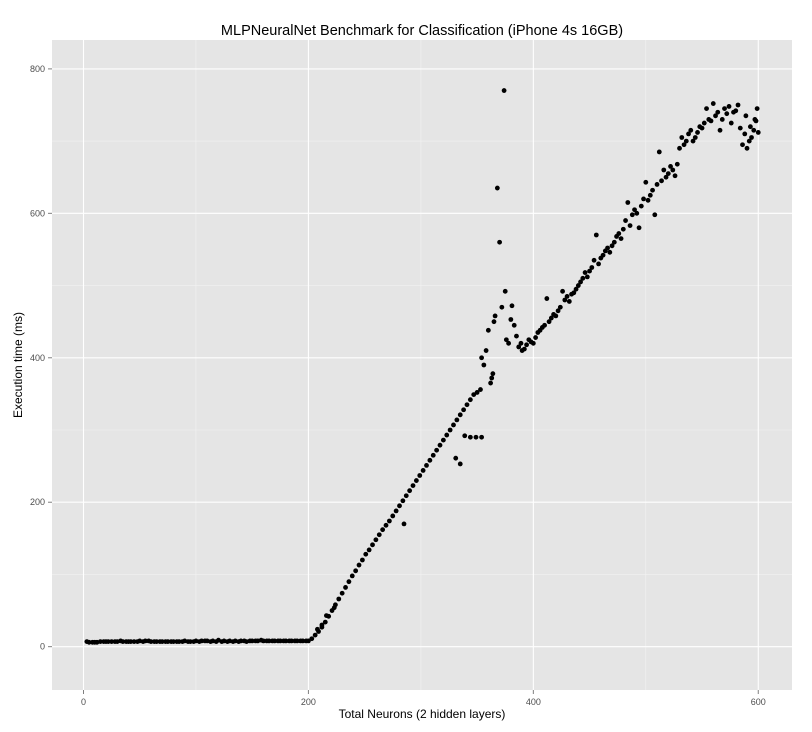  Describe the element at coordinates (83, 702) in the screenshot. I see `x-tick-label: 0` at that location.